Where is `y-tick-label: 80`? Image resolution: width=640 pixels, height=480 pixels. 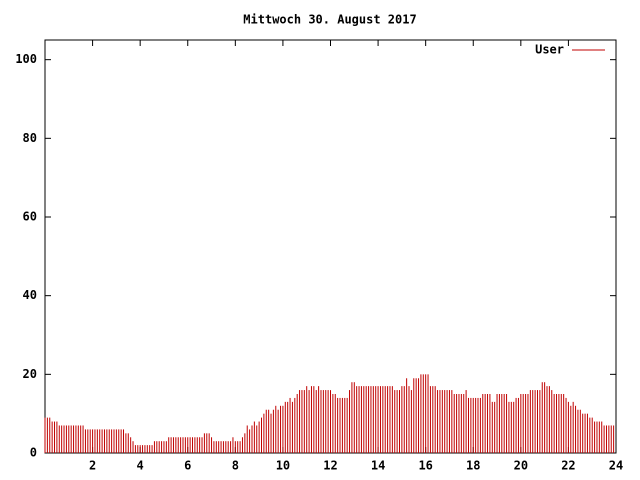 y-tick-label: 80 is located at coordinates (30, 138).